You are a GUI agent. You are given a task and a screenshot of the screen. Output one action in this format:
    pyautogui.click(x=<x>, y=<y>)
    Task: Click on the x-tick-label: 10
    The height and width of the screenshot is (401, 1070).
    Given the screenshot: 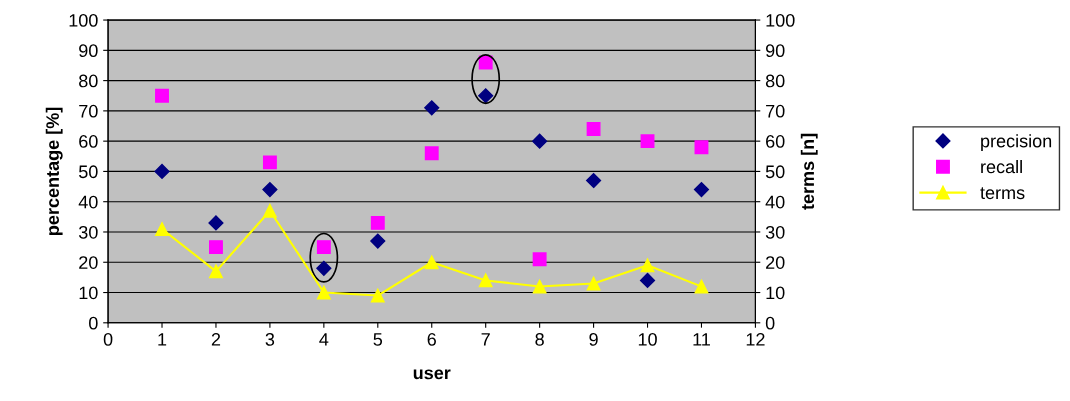 What is the action you would take?
    pyautogui.click(x=647, y=339)
    